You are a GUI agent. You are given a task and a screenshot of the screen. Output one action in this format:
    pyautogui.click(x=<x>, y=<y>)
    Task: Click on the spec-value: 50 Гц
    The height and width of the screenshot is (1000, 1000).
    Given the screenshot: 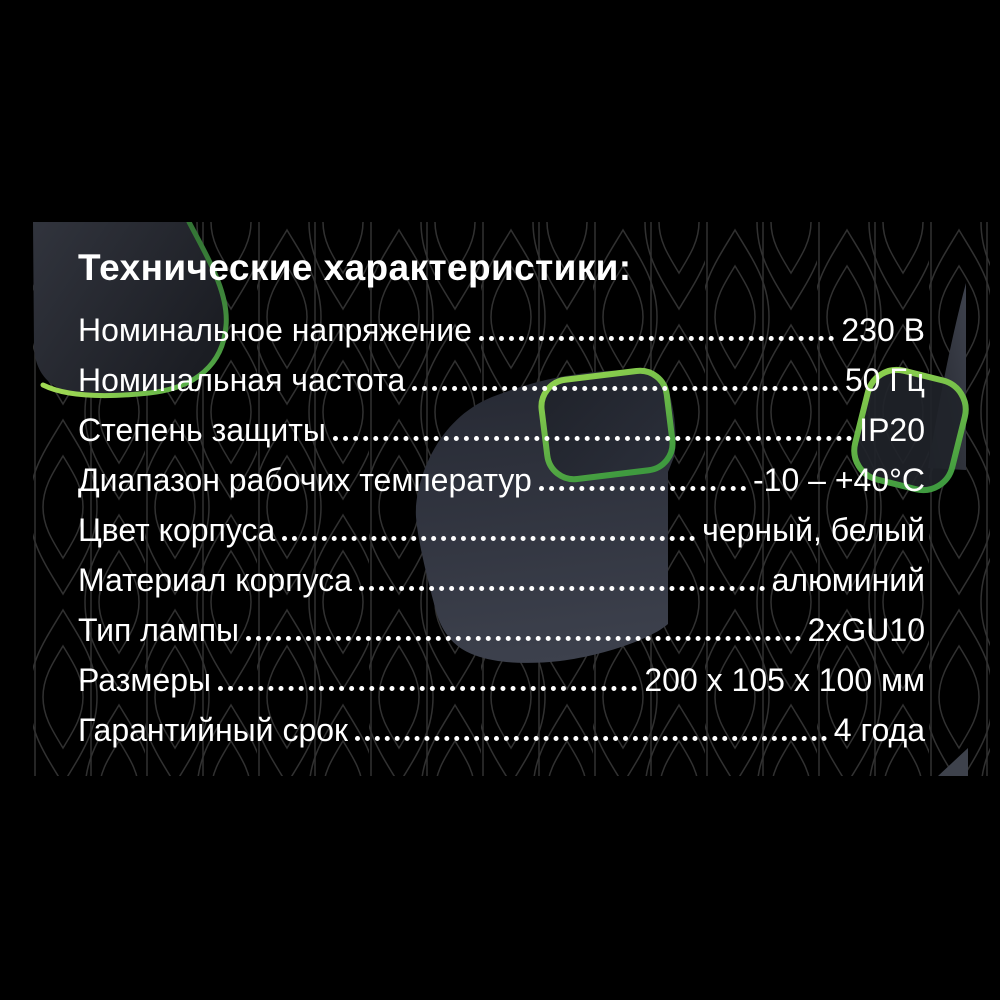 What is the action you would take?
    pyautogui.click(x=884, y=380)
    